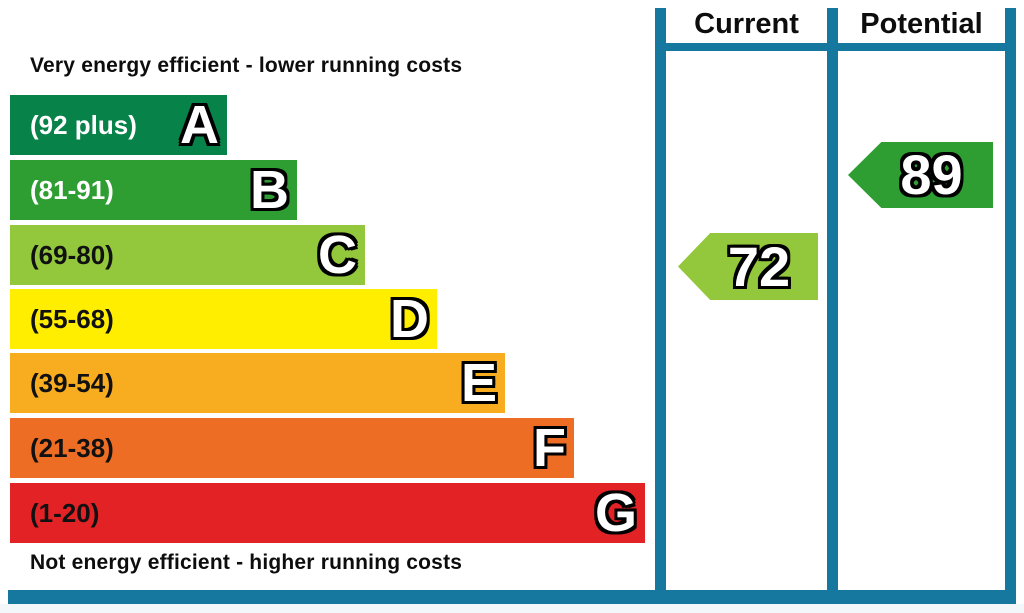 The width and height of the screenshot is (1024, 613). Describe the element at coordinates (832, 306) in the screenshot. I see `column-divider-middle` at that location.